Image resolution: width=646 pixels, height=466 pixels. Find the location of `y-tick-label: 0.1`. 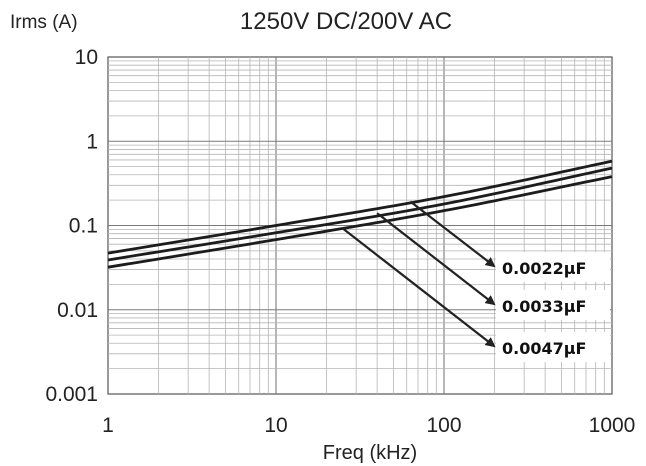

y-tick-label: 0.1 is located at coordinates (83, 226).